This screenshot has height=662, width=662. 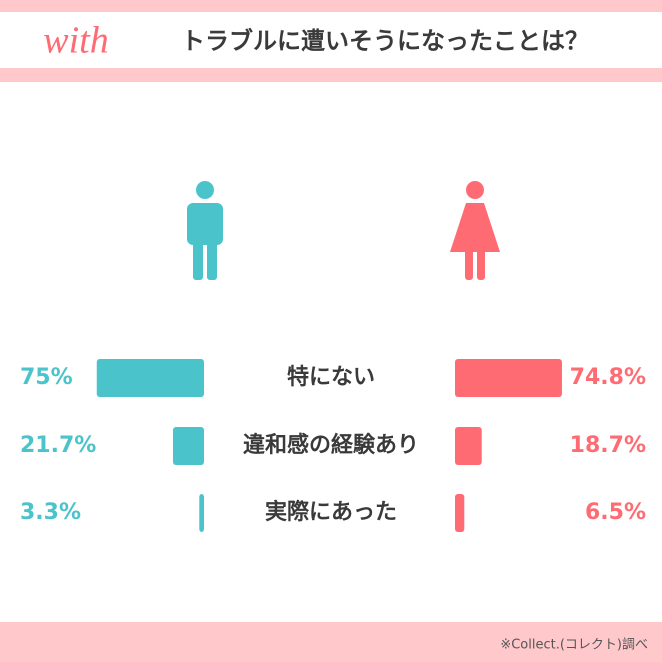 I want to click on female-icon, so click(x=475, y=230).